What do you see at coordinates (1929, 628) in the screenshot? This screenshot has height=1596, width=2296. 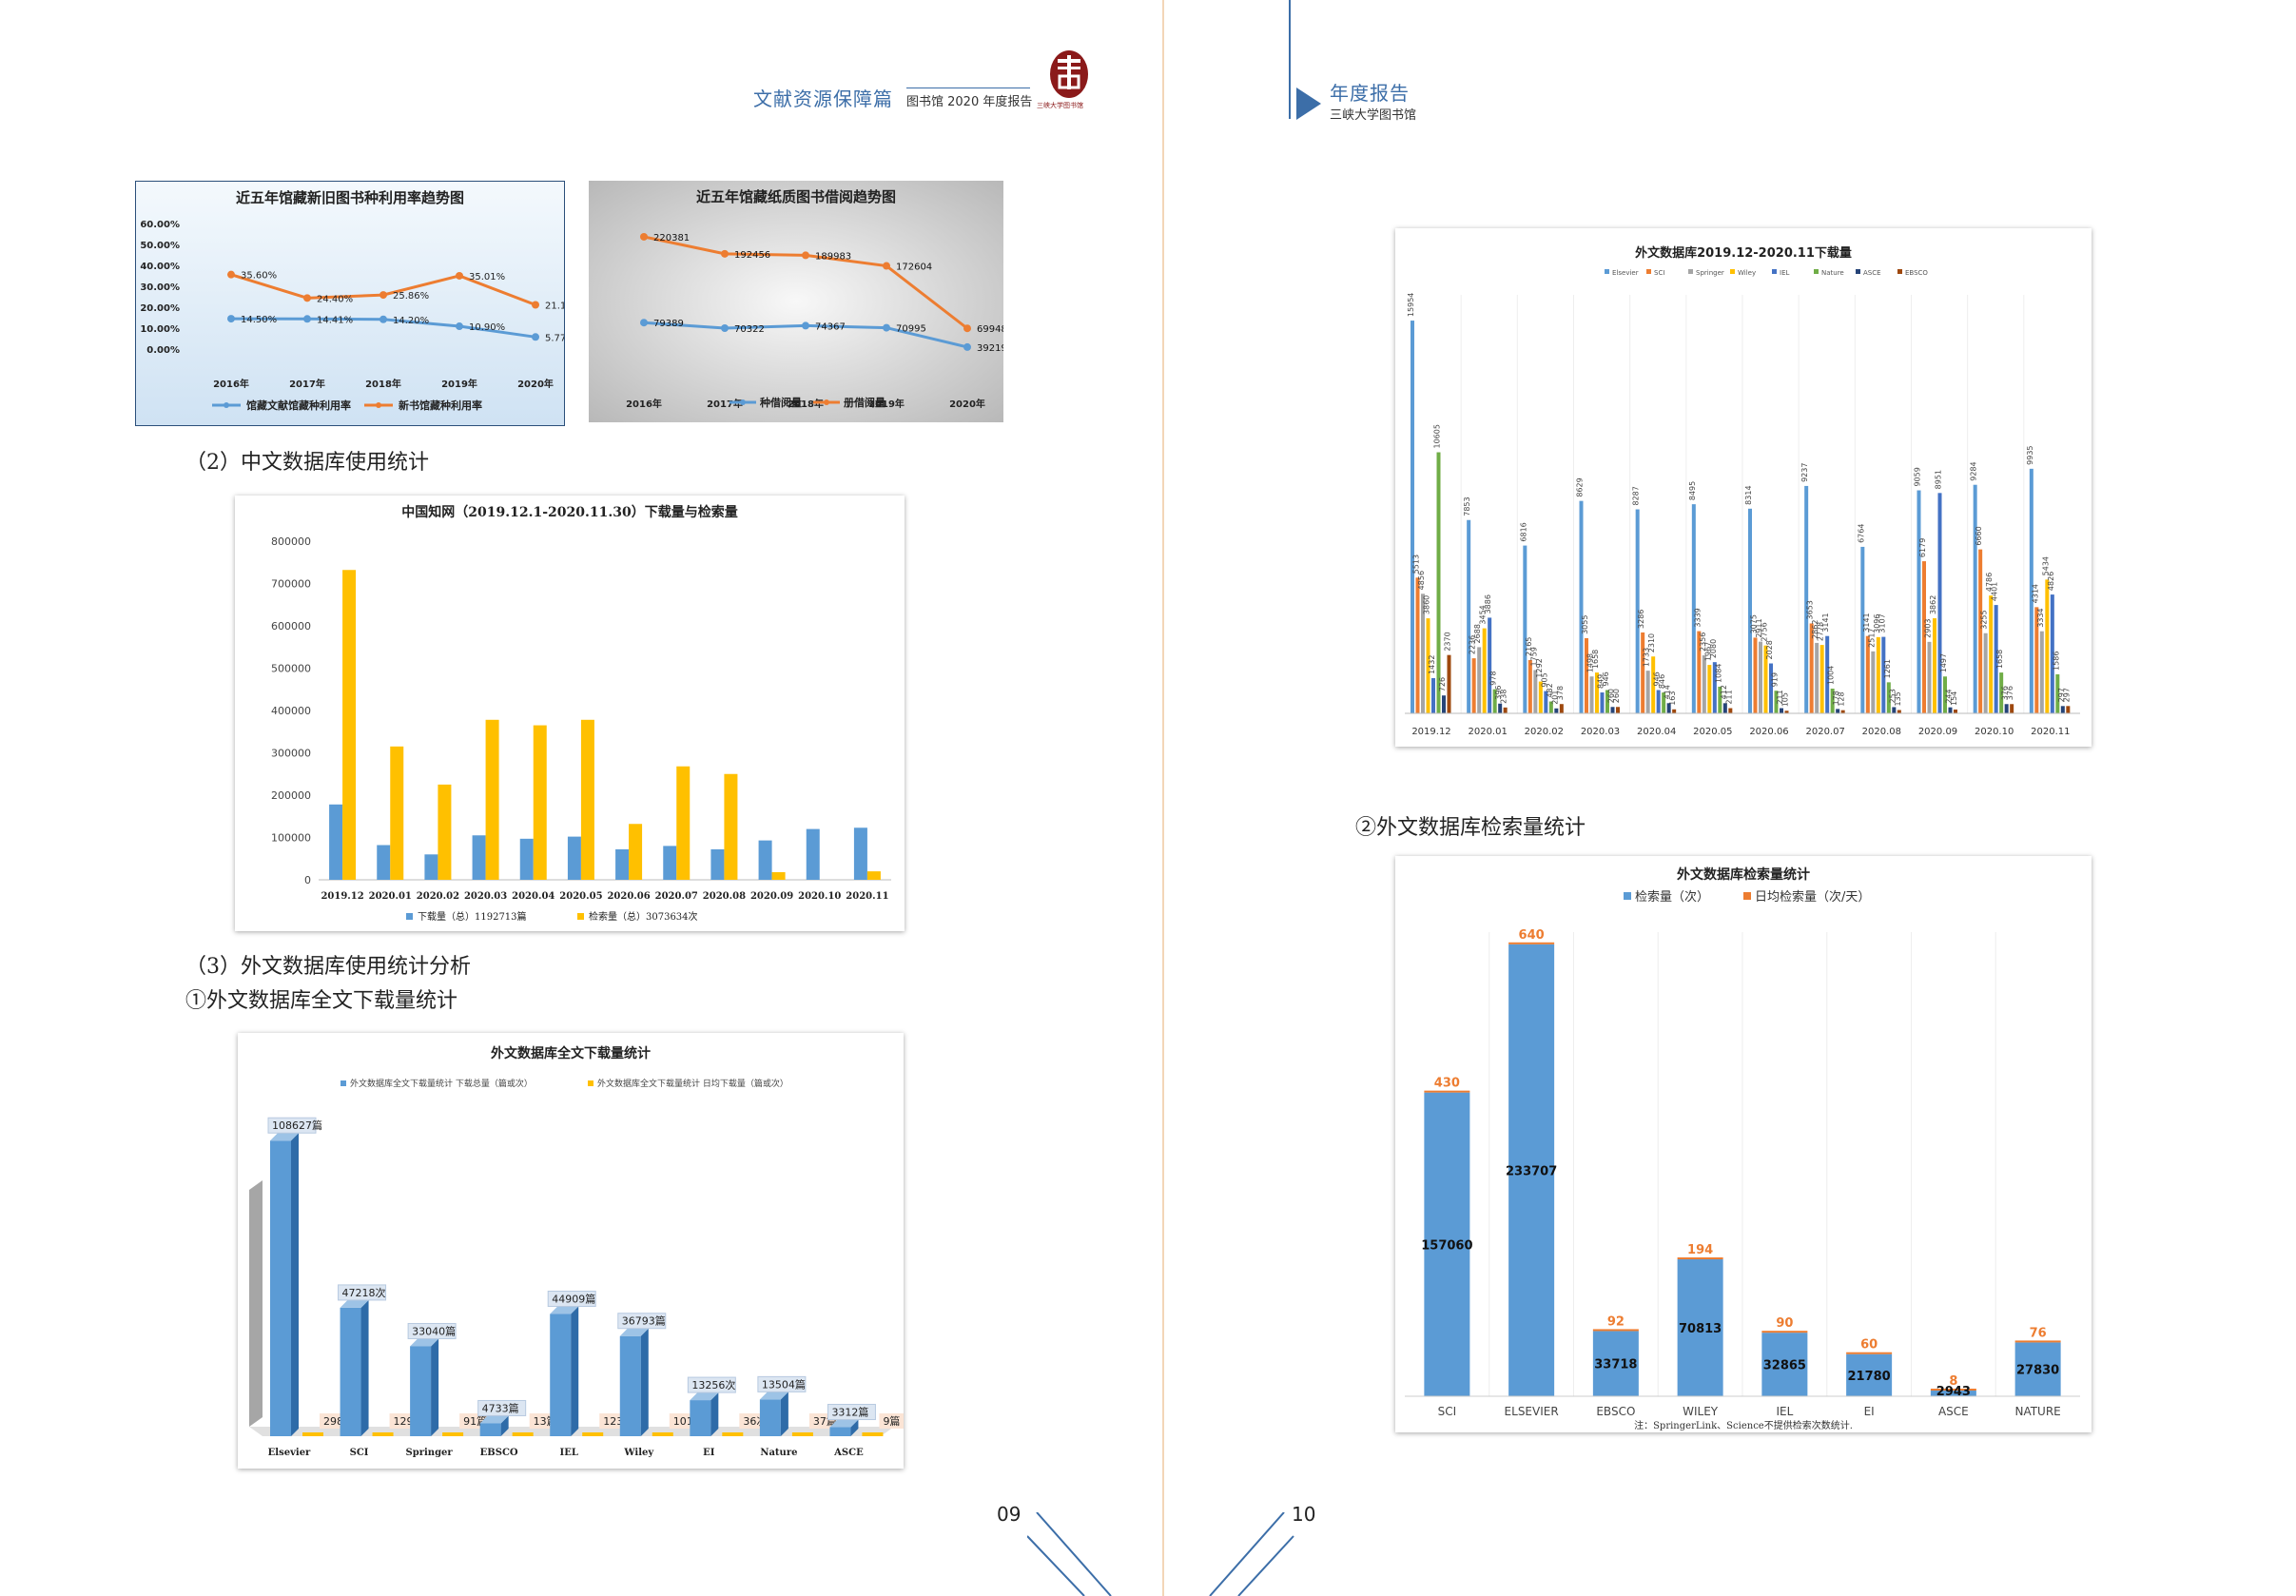 I see `data-label: 2903` at bounding box center [1929, 628].